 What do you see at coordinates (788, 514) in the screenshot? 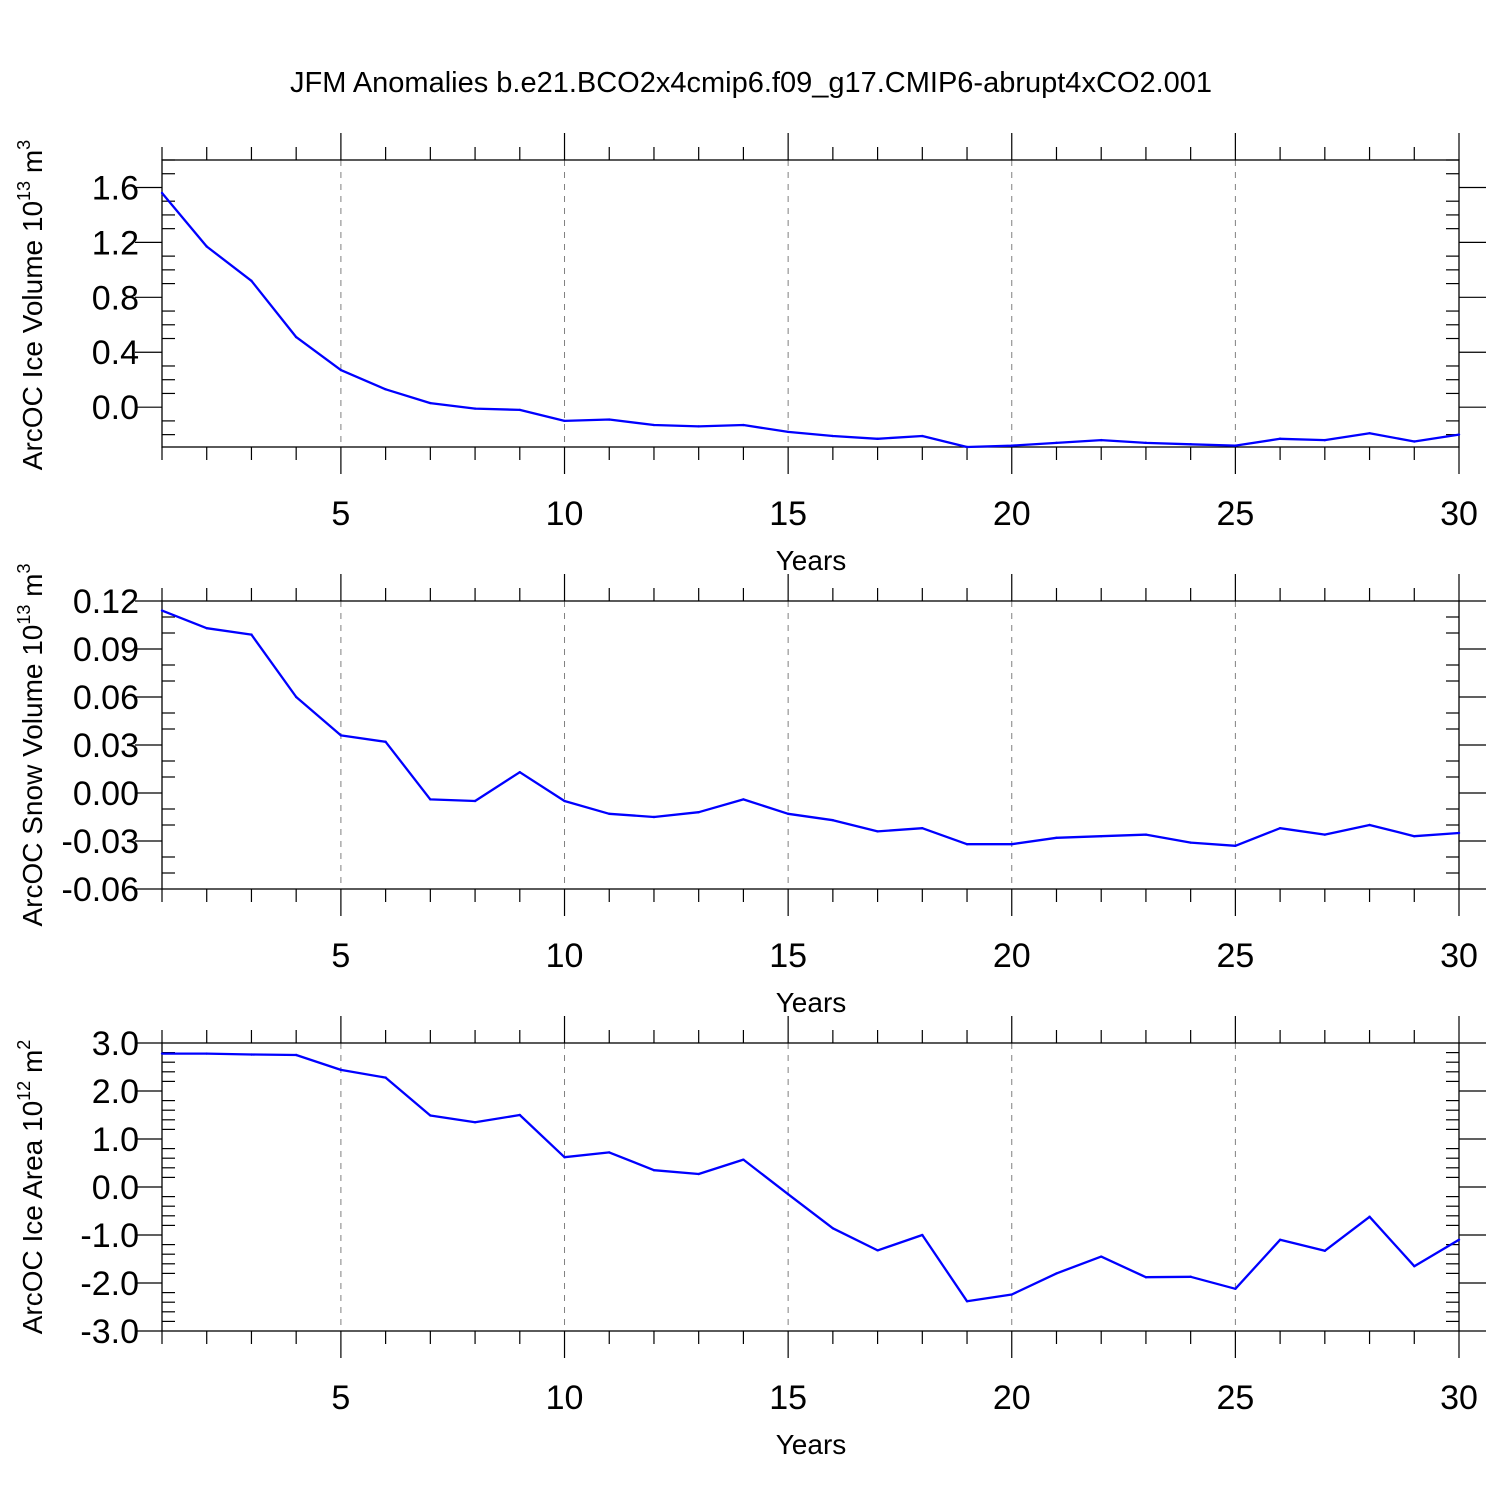
I see `x-tick-label: 15` at bounding box center [788, 514].